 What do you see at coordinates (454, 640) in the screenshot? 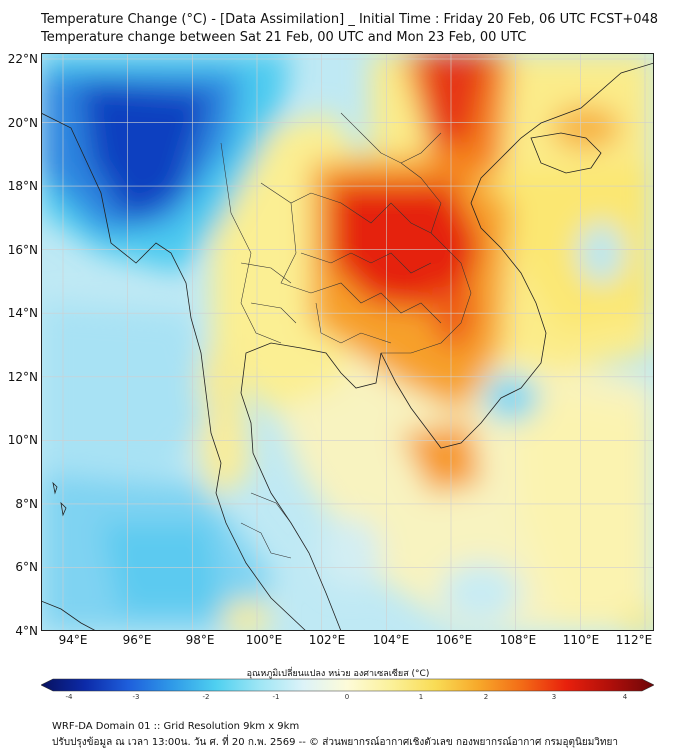
I see `lon-label-106e: 106°E` at bounding box center [454, 640].